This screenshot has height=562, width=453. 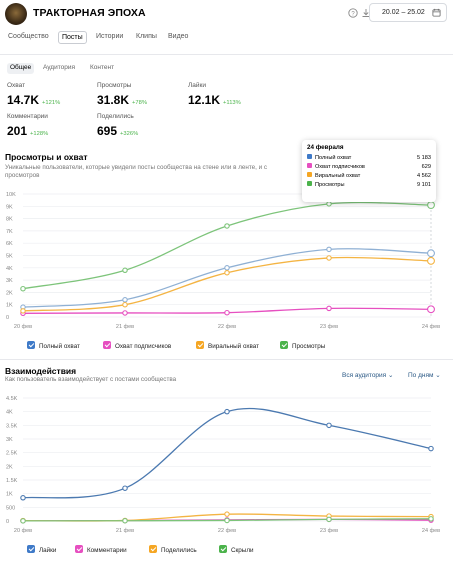 I want to click on subtab-general: Общее, so click(x=21, y=68).